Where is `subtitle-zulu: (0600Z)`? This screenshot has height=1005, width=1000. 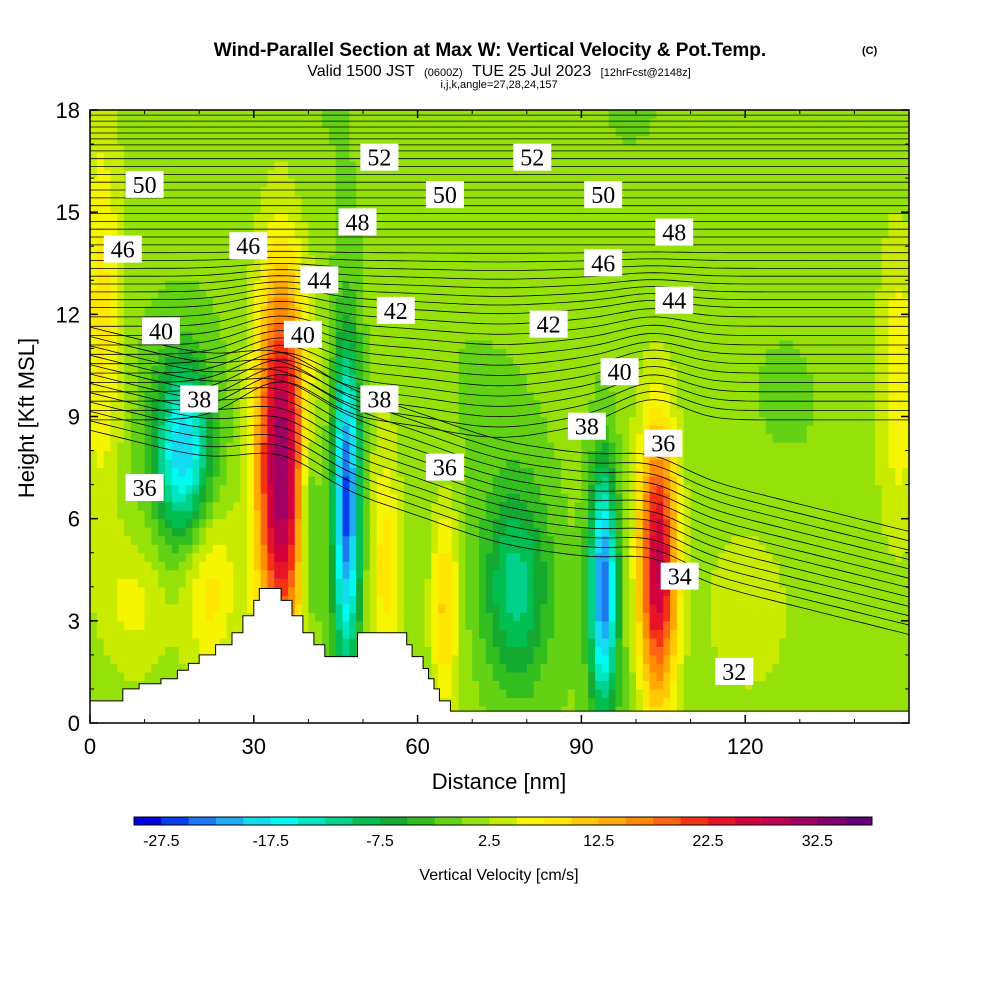 subtitle-zulu: (0600Z) is located at coordinates (443, 73).